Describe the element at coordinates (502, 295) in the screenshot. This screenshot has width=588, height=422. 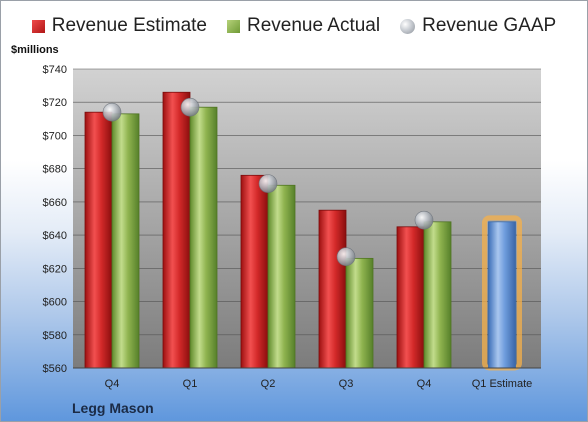
I see `projected-bar` at that location.